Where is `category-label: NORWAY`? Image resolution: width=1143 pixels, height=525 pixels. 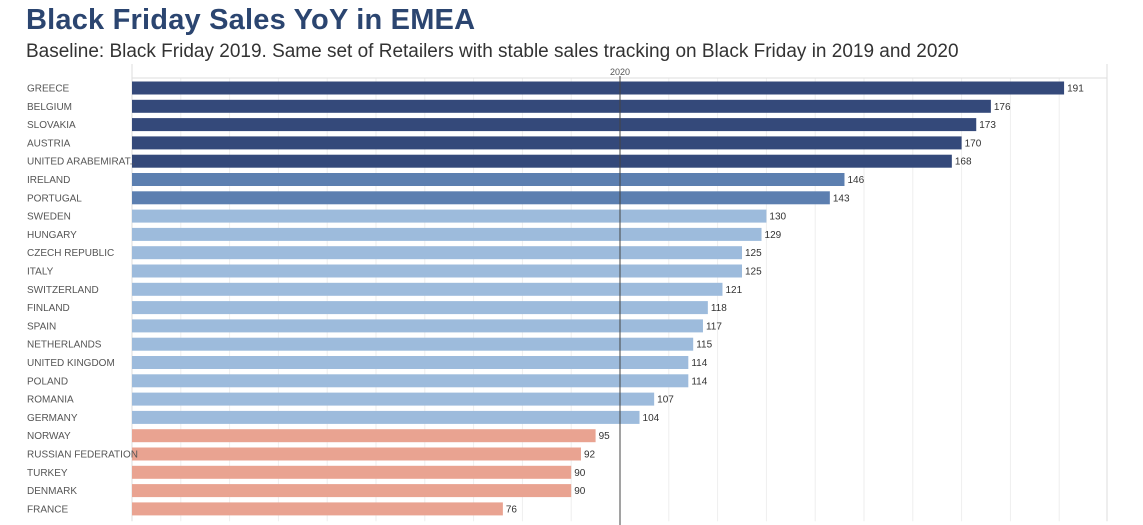
category-label: NORWAY is located at coordinates (49, 436).